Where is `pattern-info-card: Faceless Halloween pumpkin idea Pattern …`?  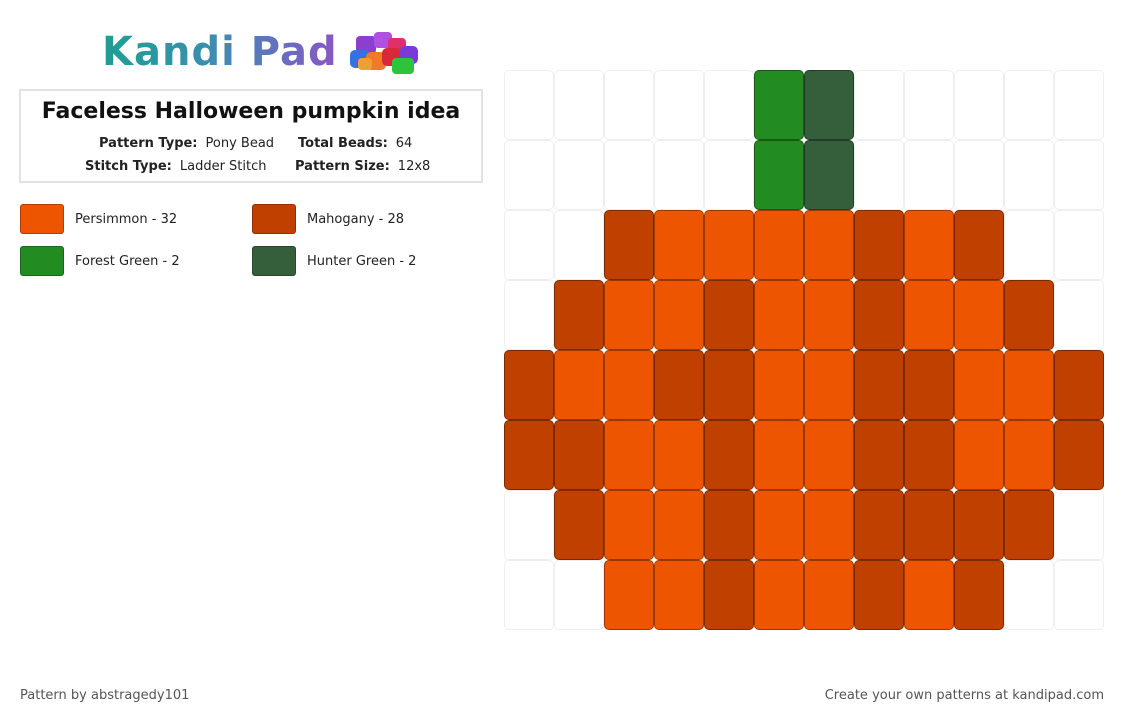
pattern-info-card: Faceless Halloween pumpkin idea Pattern … is located at coordinates (251, 136).